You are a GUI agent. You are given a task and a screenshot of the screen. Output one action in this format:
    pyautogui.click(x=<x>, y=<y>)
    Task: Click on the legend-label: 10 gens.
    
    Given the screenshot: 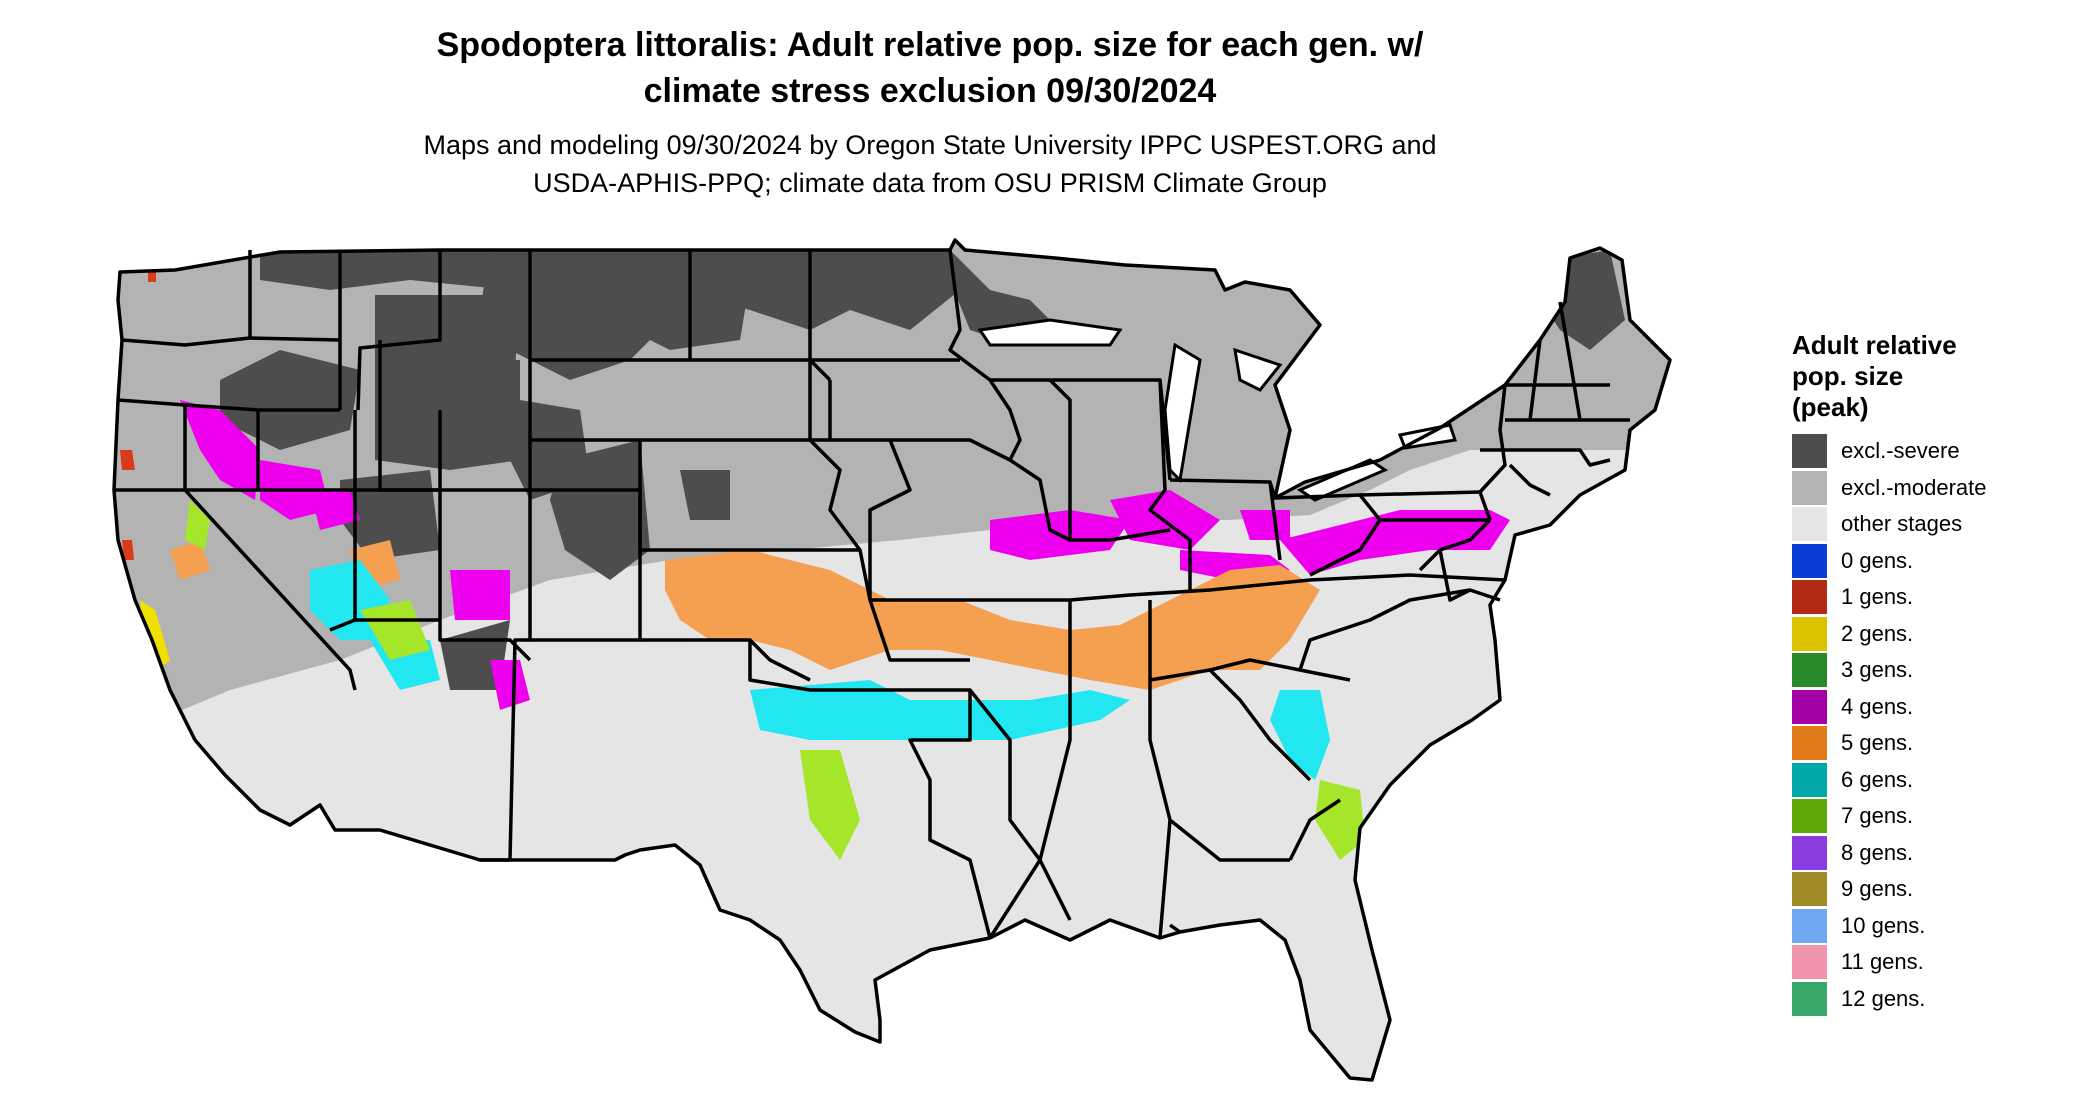 What is the action you would take?
    pyautogui.click(x=1883, y=925)
    